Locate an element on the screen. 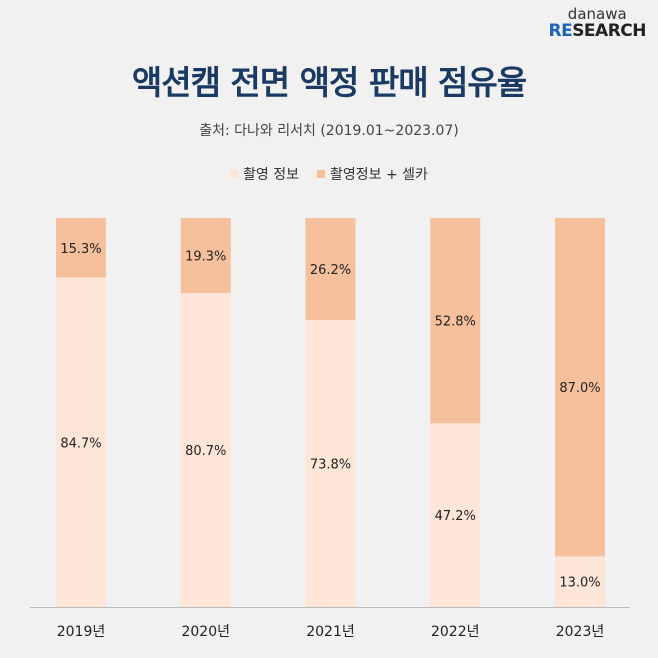 Image resolution: width=658 pixels, height=658 pixels. x-tick-label-0: 2019년 is located at coordinates (81, 632).